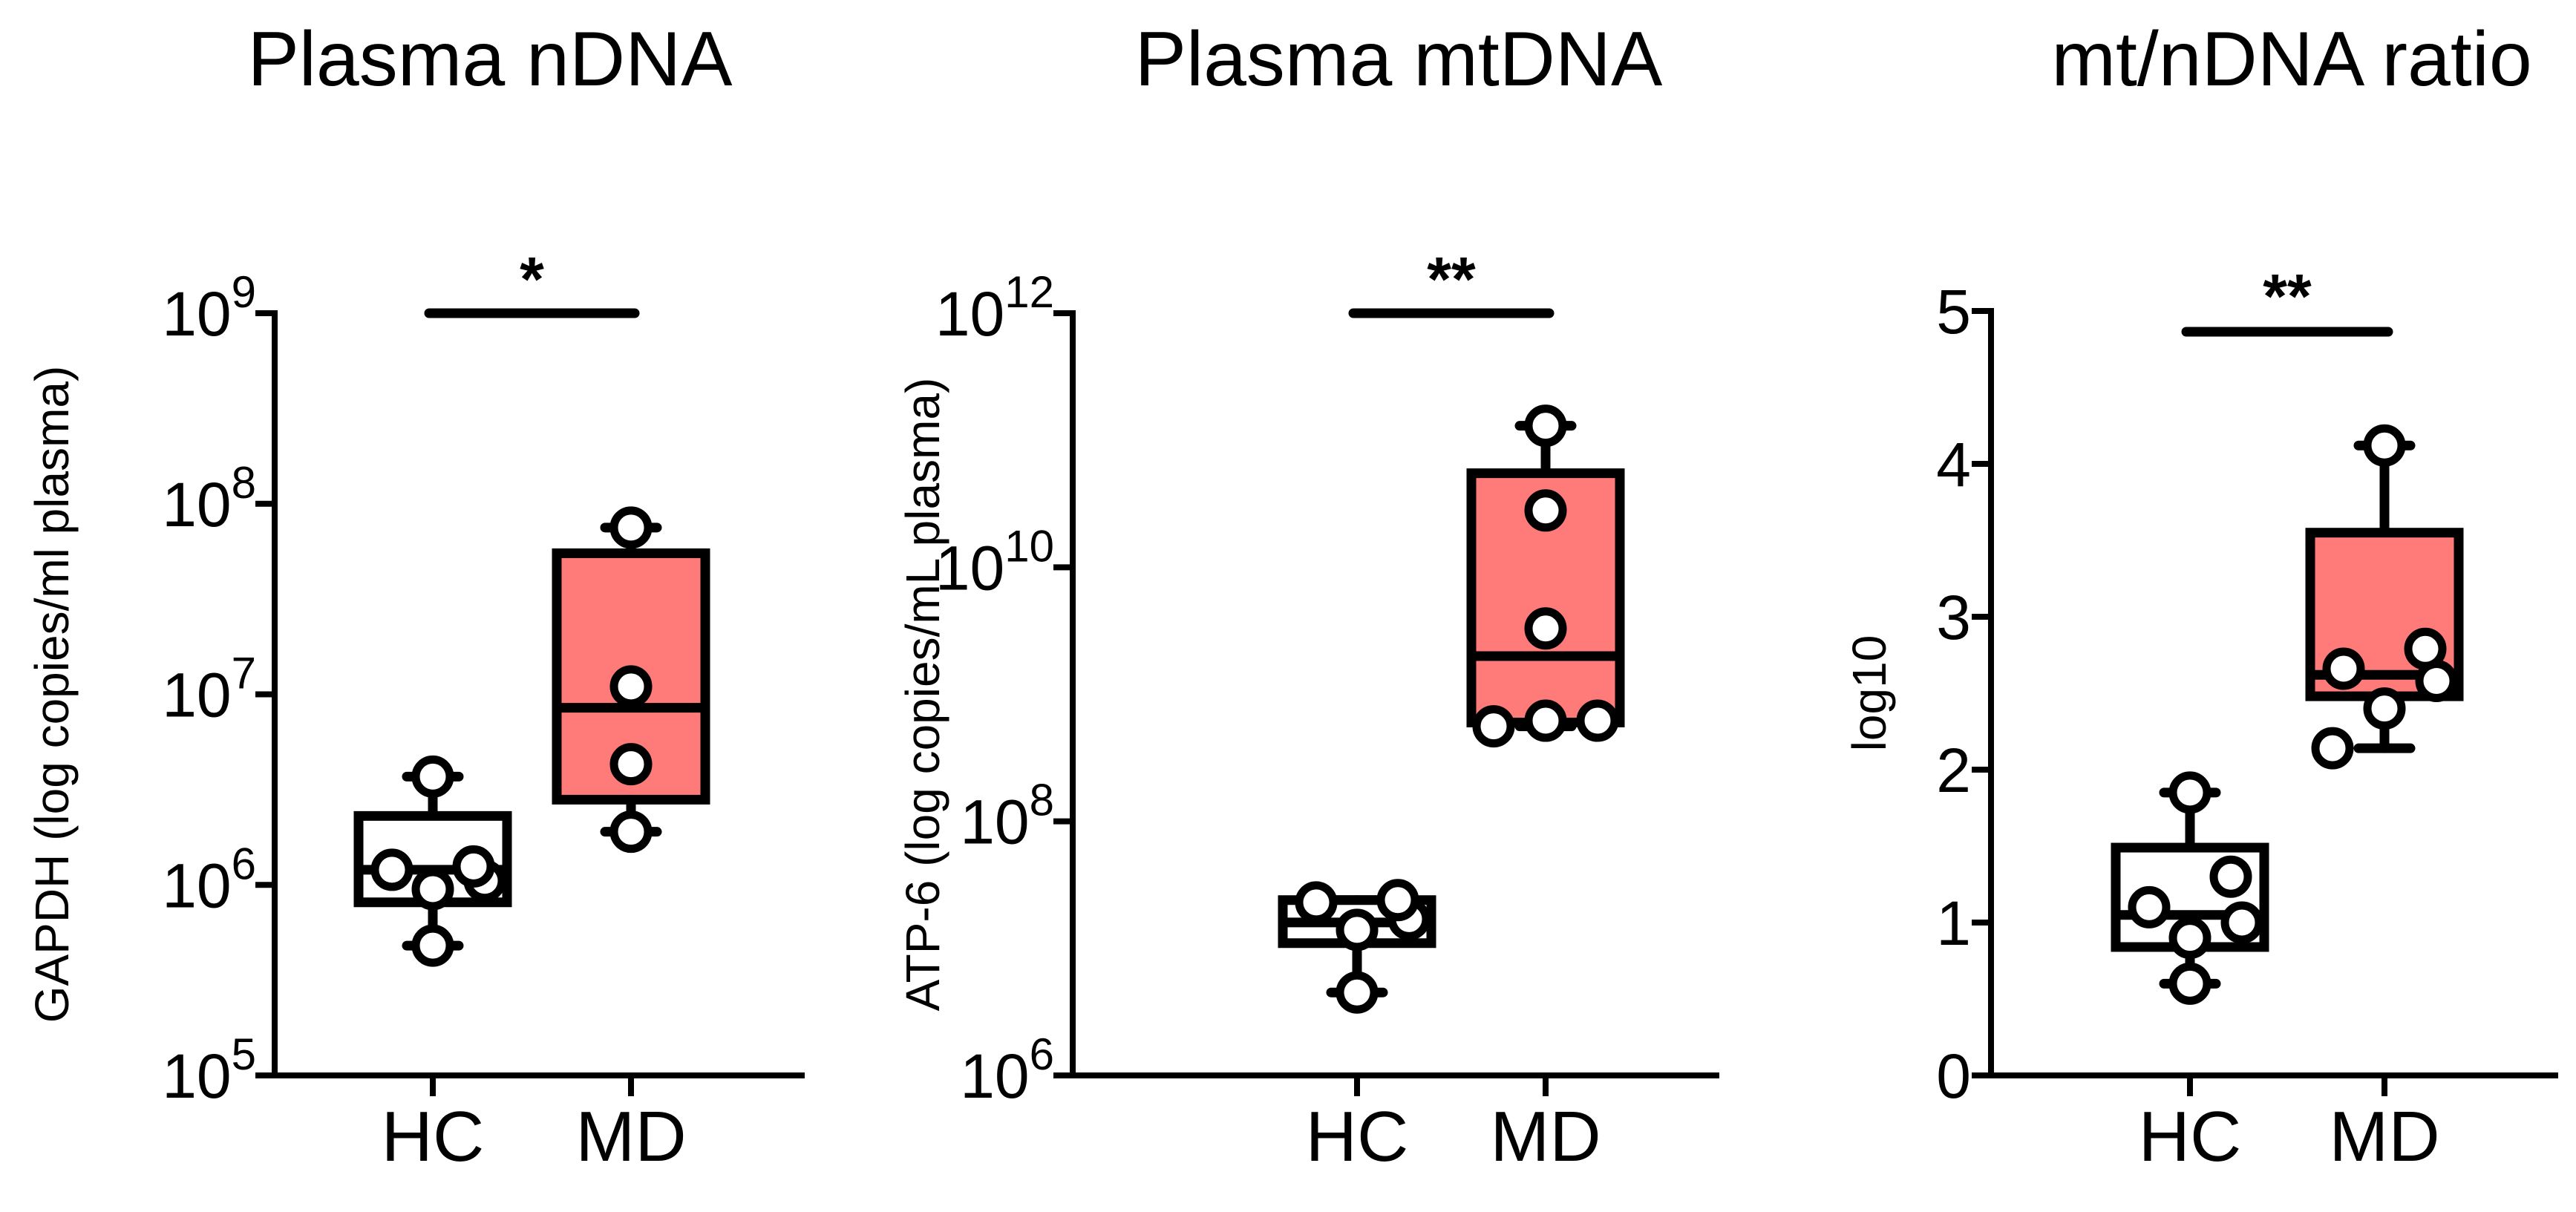  I want to click on y-axis-label: ATP-6 (log copies/mL plasma), so click(923, 695).